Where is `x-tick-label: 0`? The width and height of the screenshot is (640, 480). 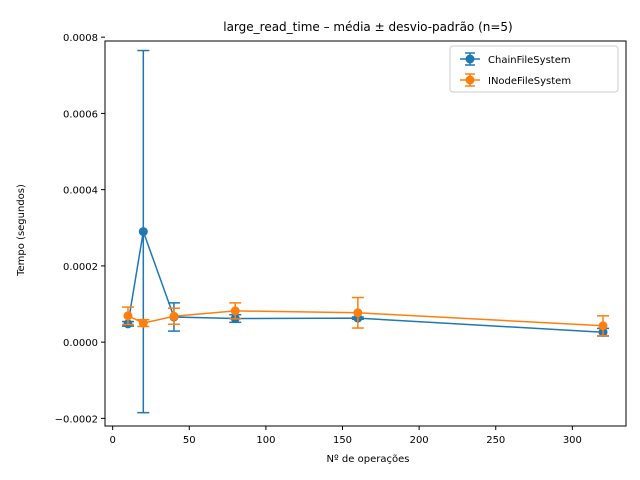
x-tick-label: 0 is located at coordinates (112, 440).